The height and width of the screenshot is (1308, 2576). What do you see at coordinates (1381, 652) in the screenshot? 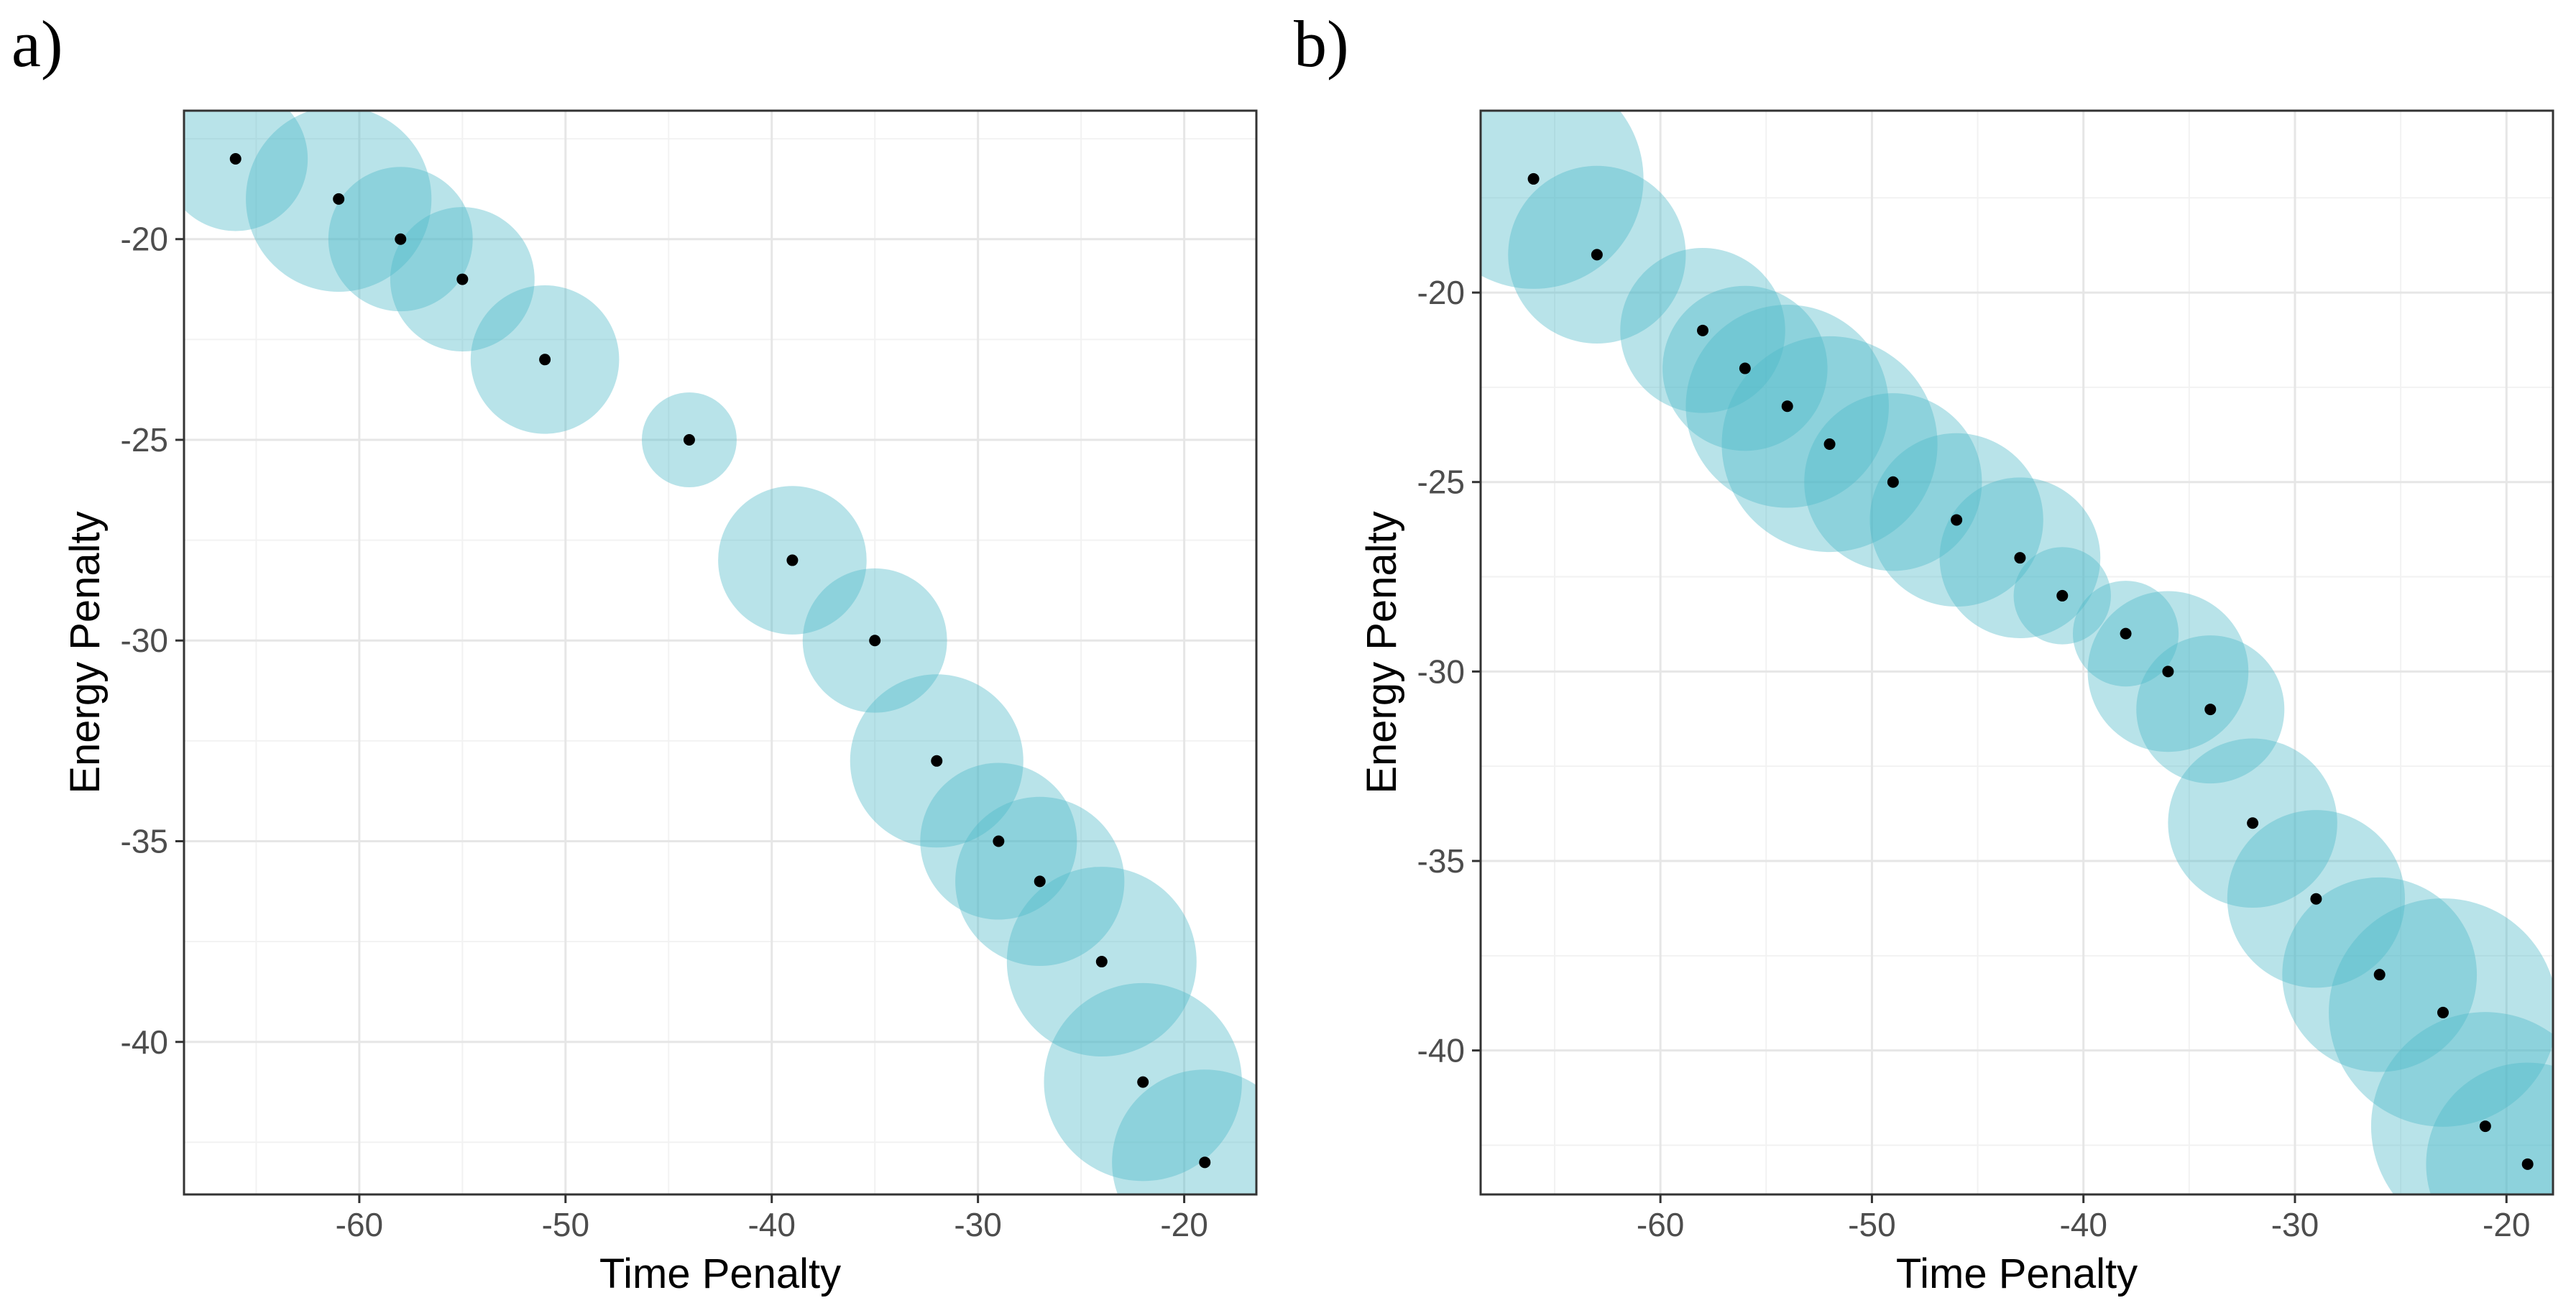
I see `panel-b-y-axis-title: Energy Penalty` at bounding box center [1381, 652].